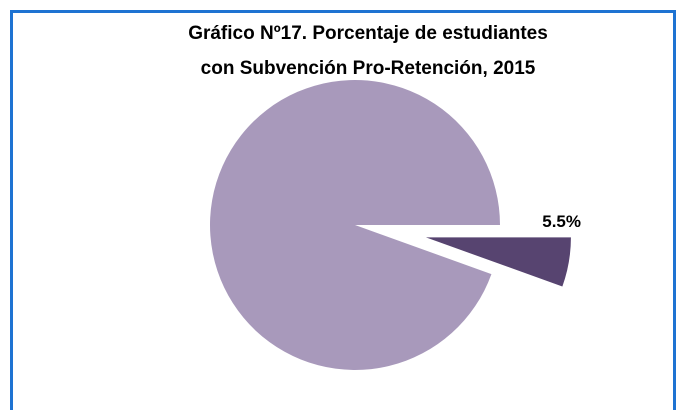 This screenshot has height=410, width=687. I want to click on chart-title: con Subvención Pro-Retención, 2015, so click(368, 68).